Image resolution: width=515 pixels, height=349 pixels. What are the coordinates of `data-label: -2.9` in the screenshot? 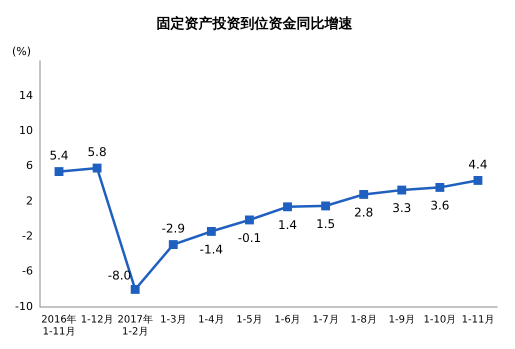 It's located at (173, 229).